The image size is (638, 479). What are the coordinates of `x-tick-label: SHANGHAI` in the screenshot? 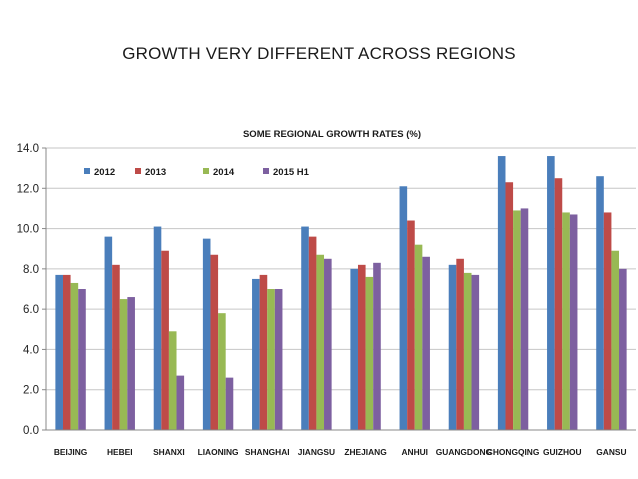 It's located at (267, 452).